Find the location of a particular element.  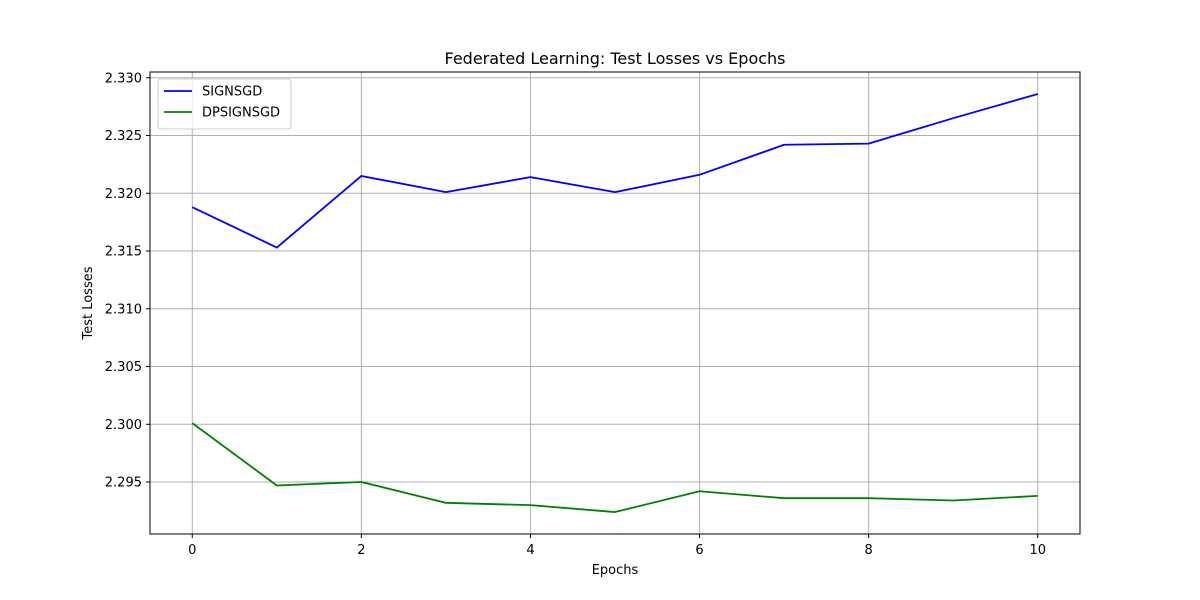

legend-label: DPSIGNSGD is located at coordinates (241, 113).